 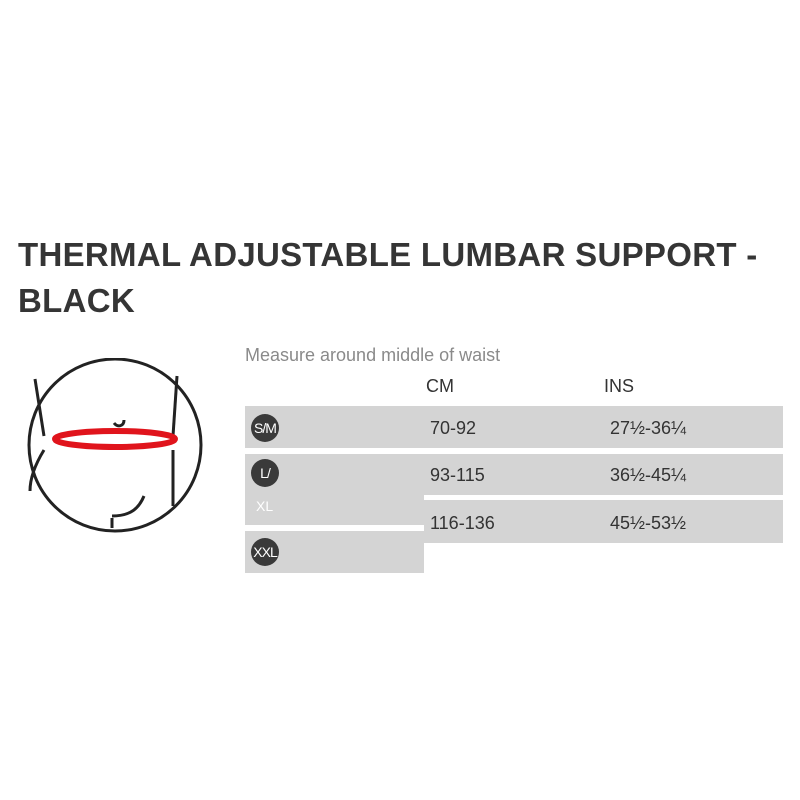 What do you see at coordinates (648, 523) in the screenshot?
I see `ins-value: 45½-53½` at bounding box center [648, 523].